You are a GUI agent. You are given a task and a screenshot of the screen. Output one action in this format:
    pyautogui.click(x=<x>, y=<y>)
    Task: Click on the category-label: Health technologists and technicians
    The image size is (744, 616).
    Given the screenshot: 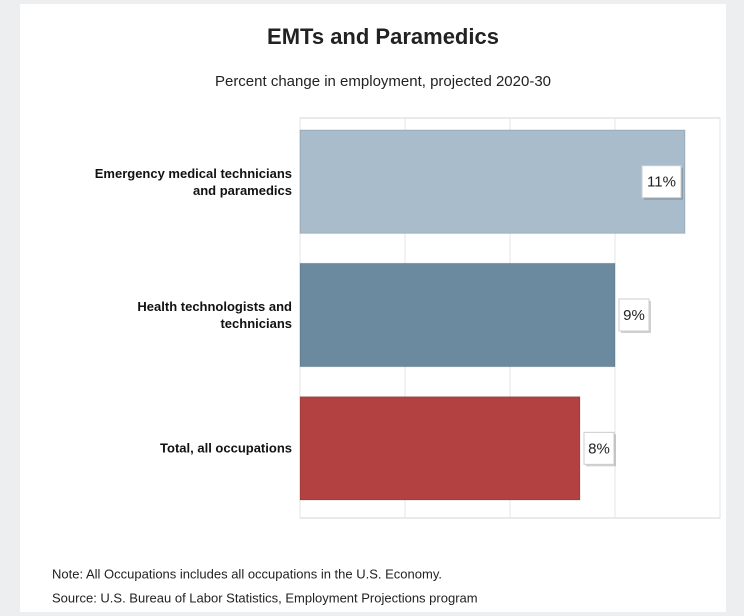 What is the action you would take?
    pyautogui.click(x=214, y=315)
    